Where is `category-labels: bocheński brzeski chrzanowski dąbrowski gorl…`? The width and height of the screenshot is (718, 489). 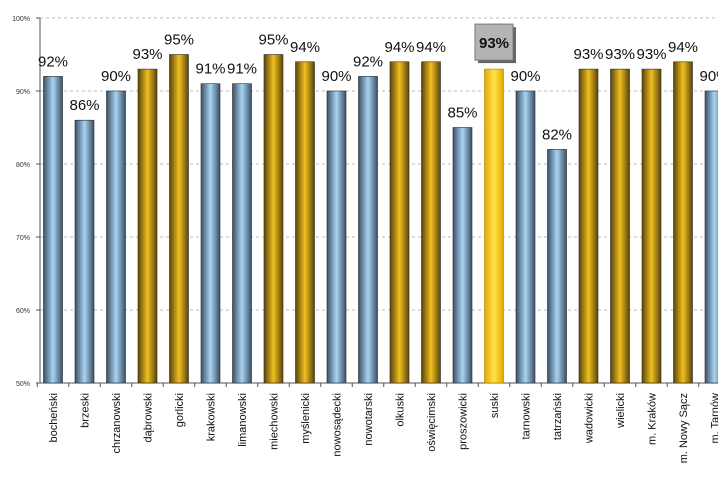
category-labels: bocheński brzeski chrzanowski dąbrowski gorl… is located at coordinates (383, 428).